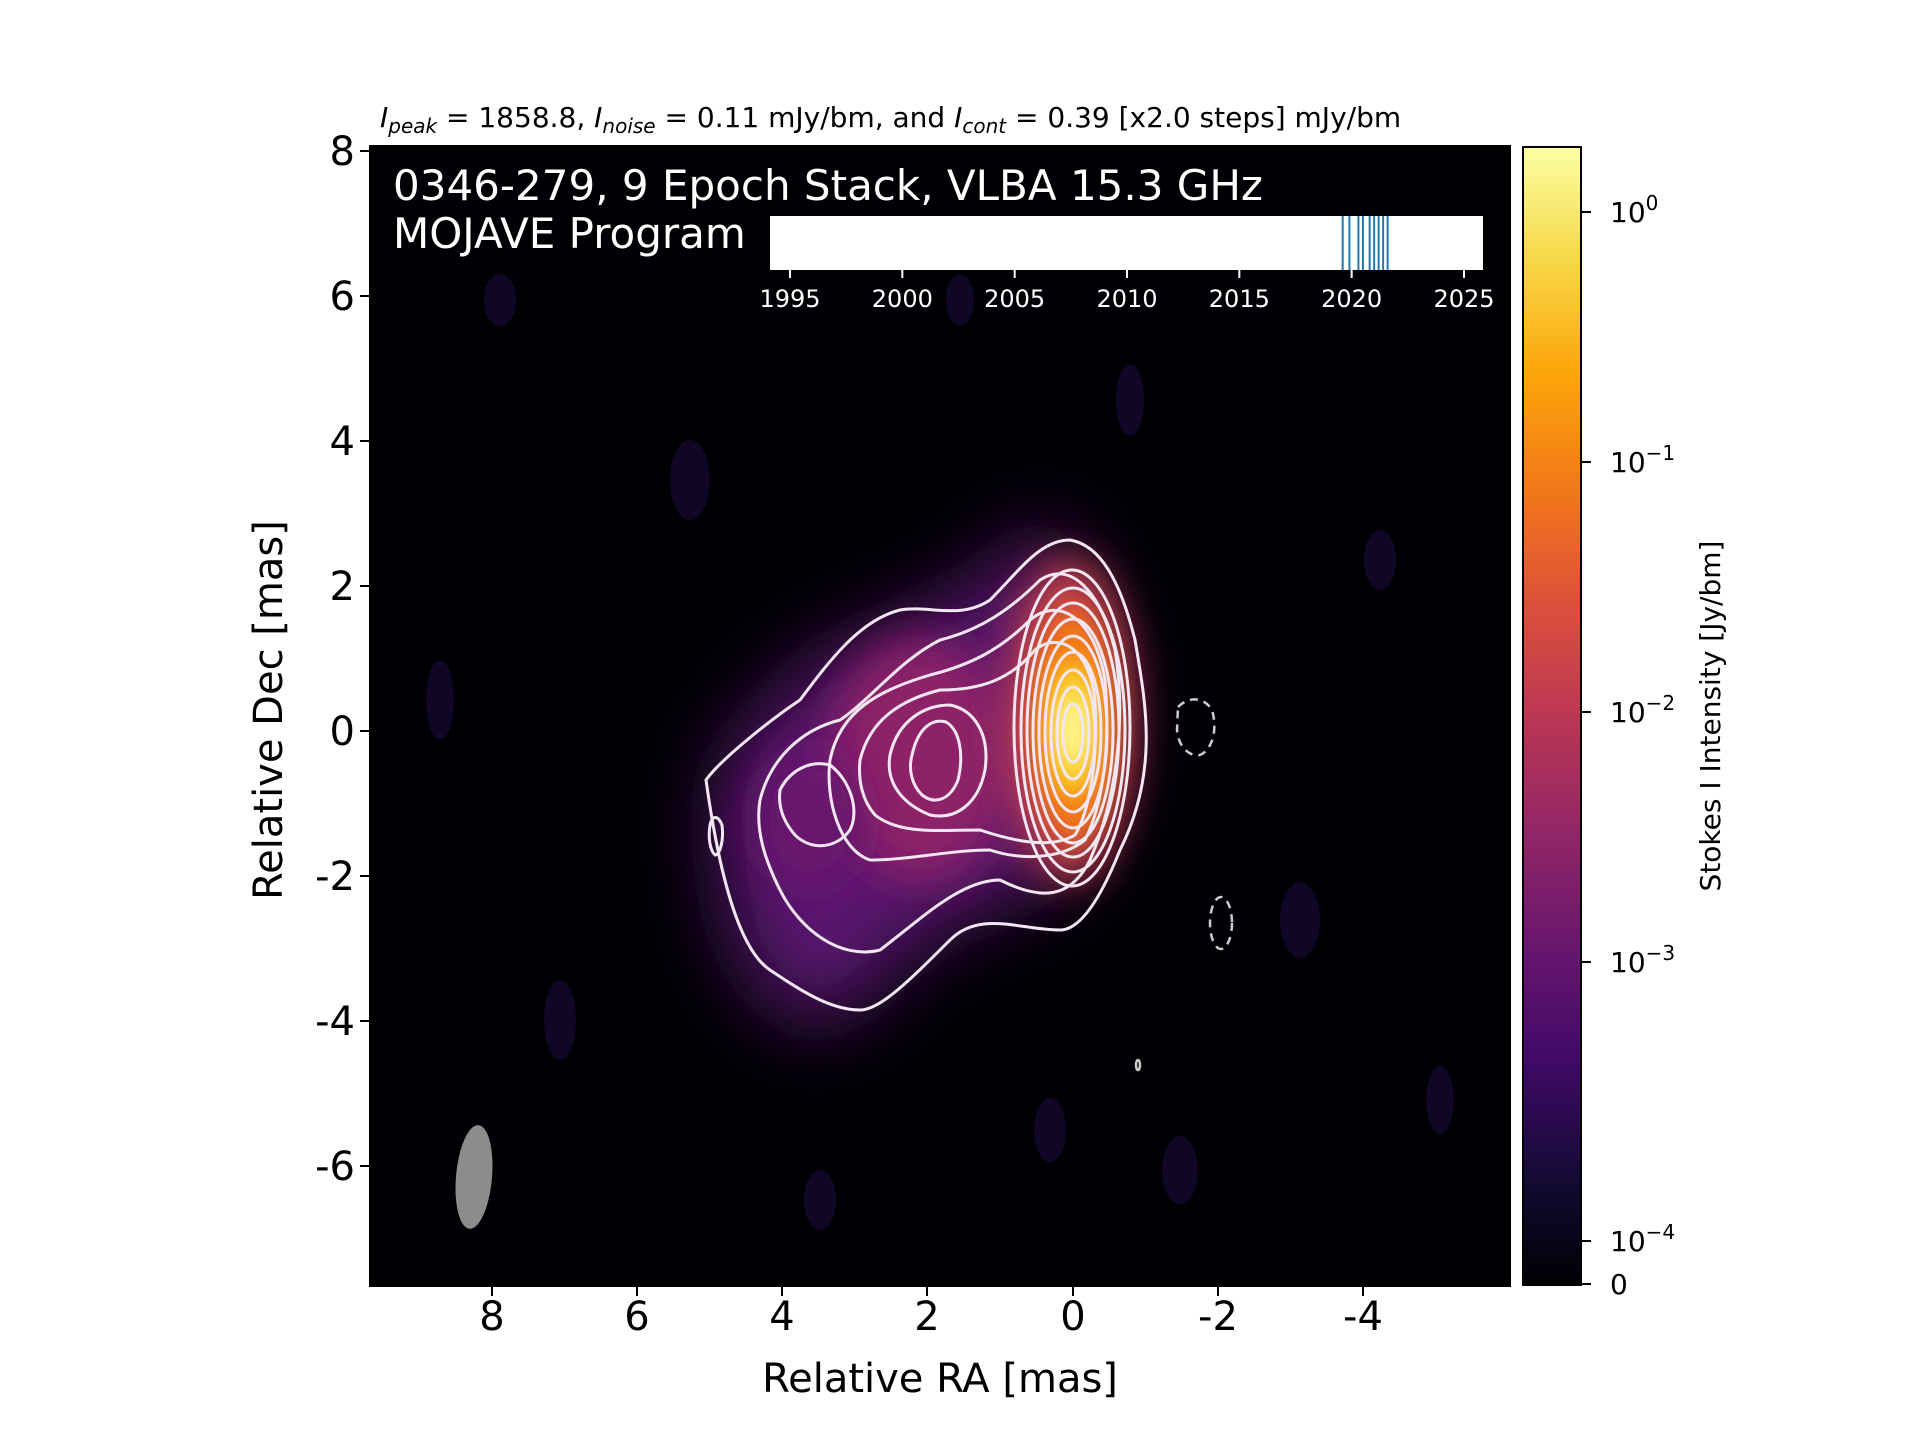  What do you see at coordinates (1072, 1317) in the screenshot?
I see `x-tick-label: 0` at bounding box center [1072, 1317].